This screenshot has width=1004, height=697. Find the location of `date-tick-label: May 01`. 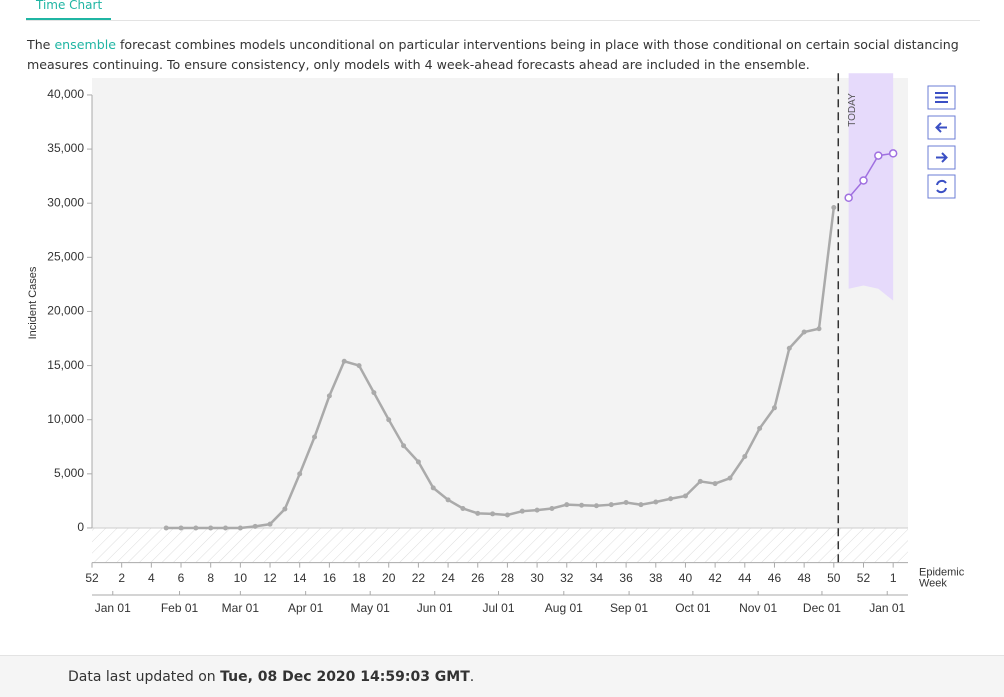

date-tick-label: May 01 is located at coordinates (371, 608).